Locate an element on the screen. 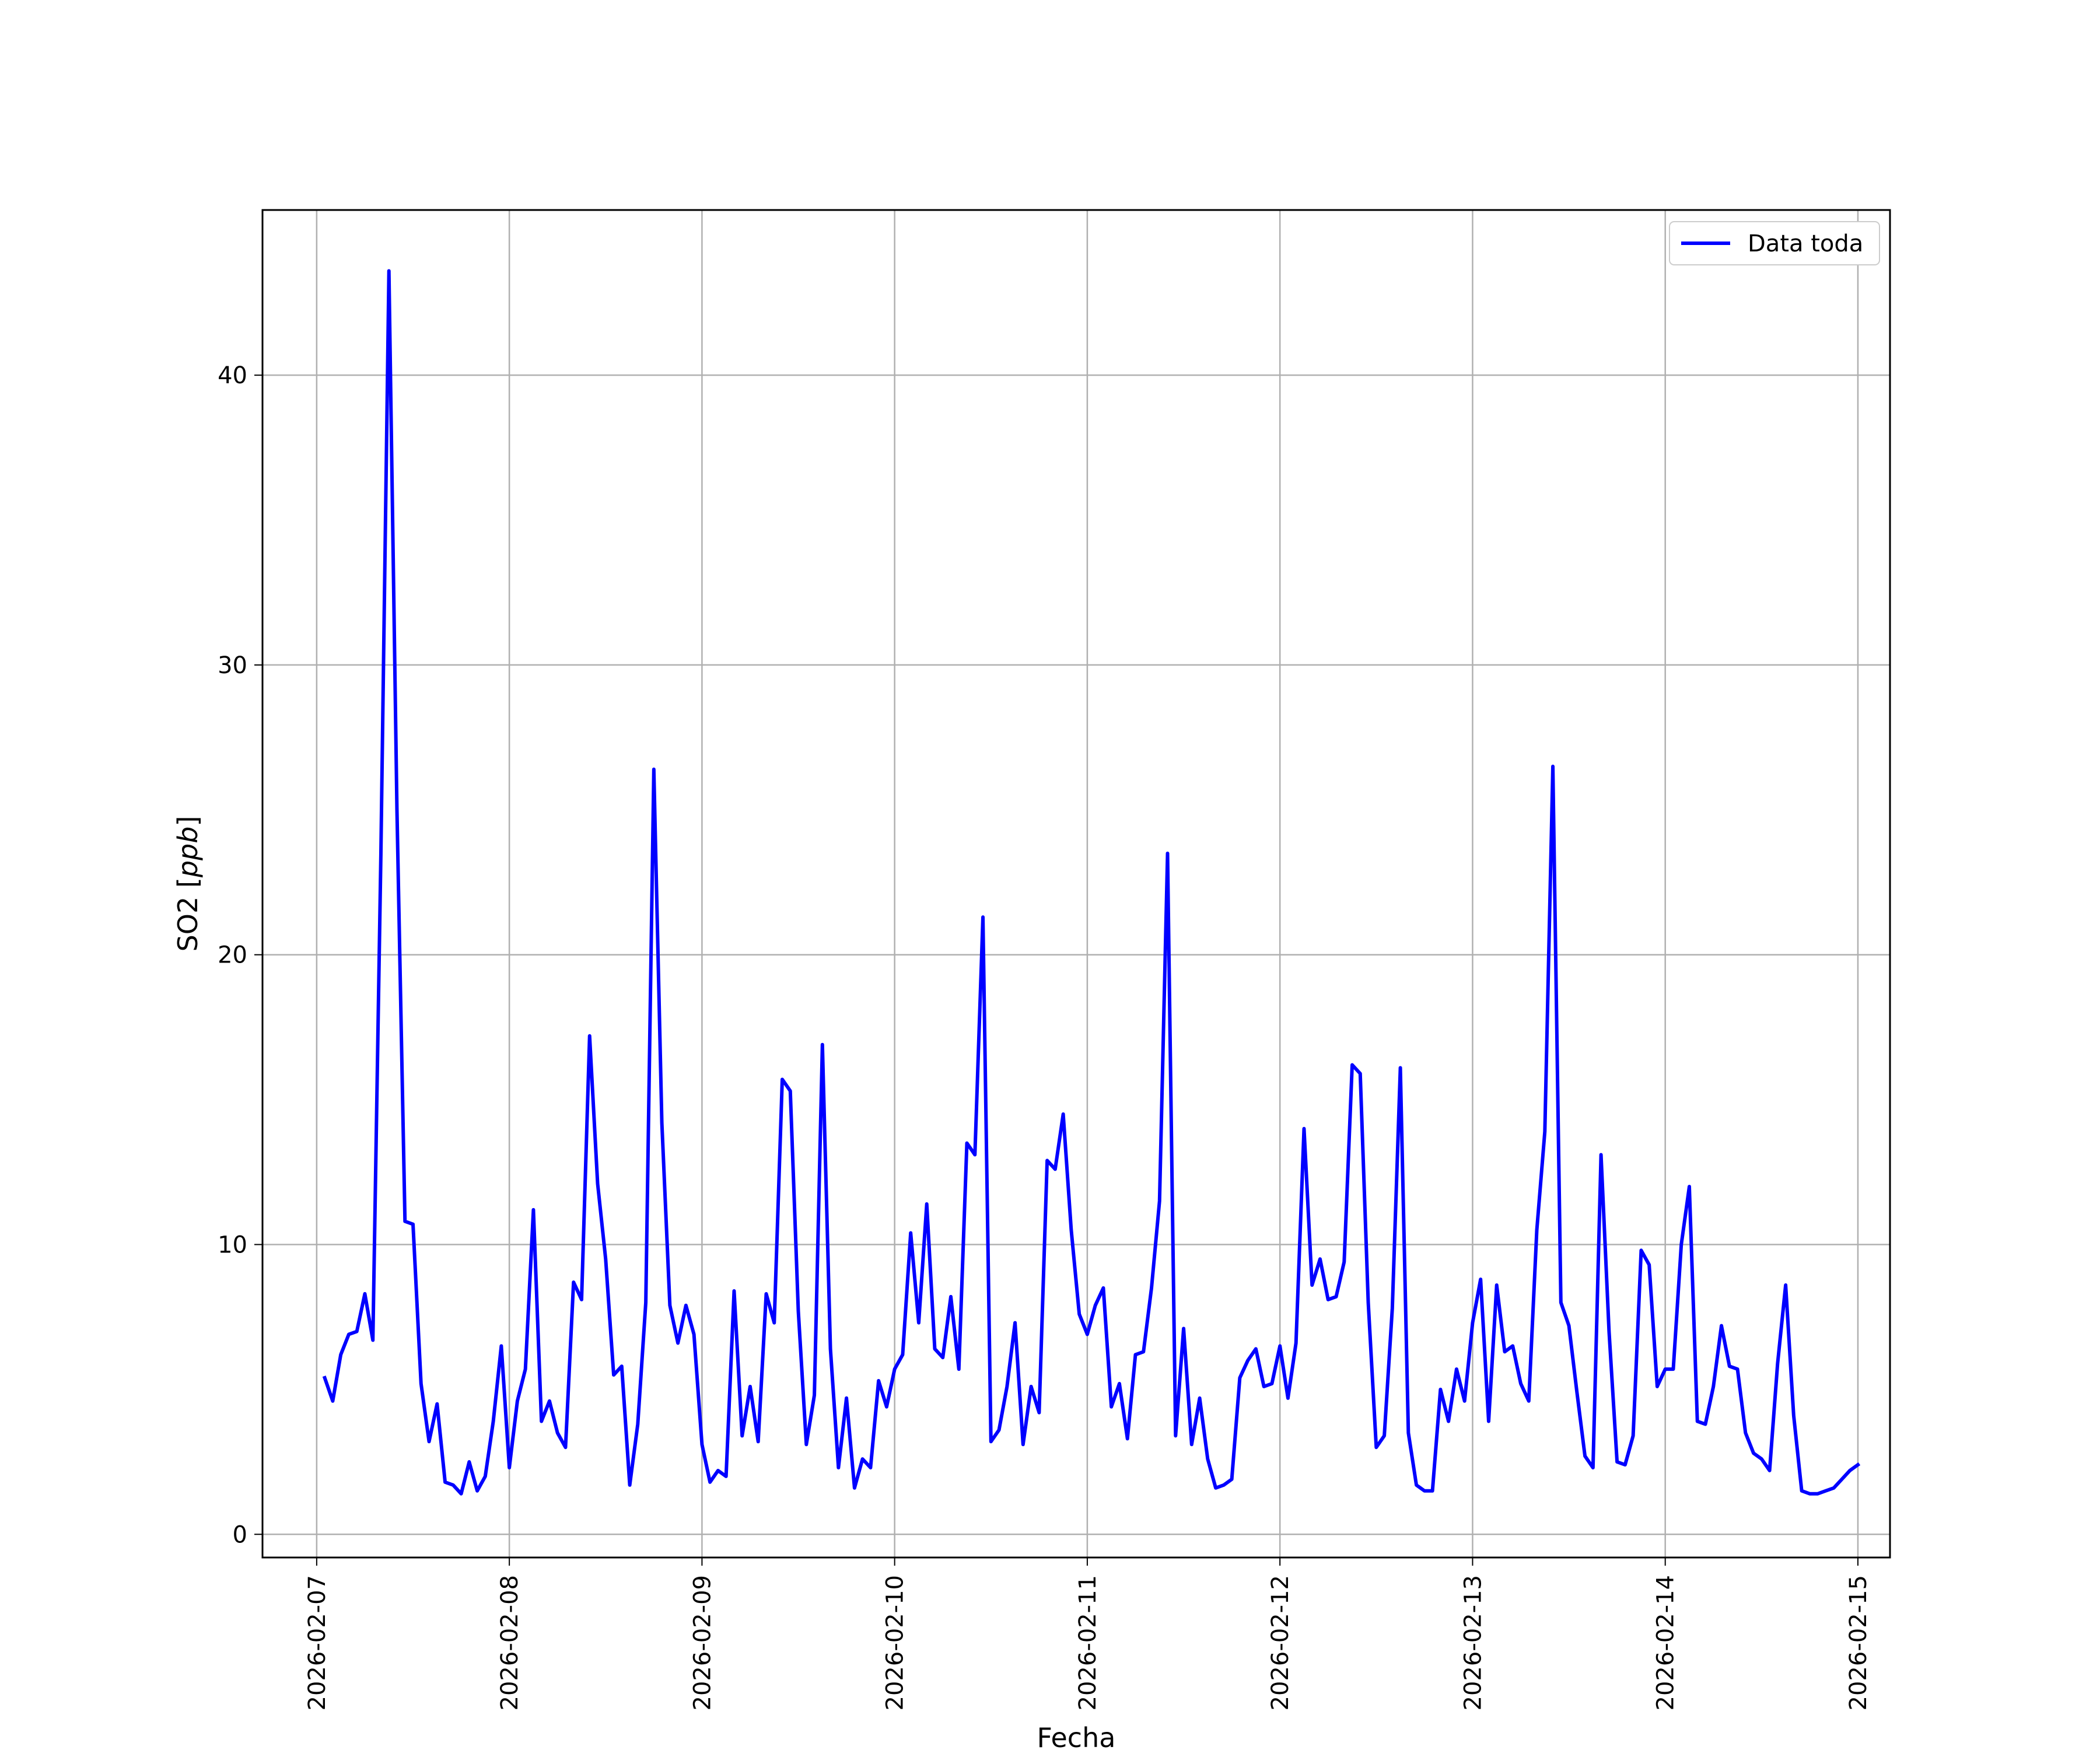 This screenshot has width=2100, height=1750. y-axis-title-unit: ppb is located at coordinates (188, 852).